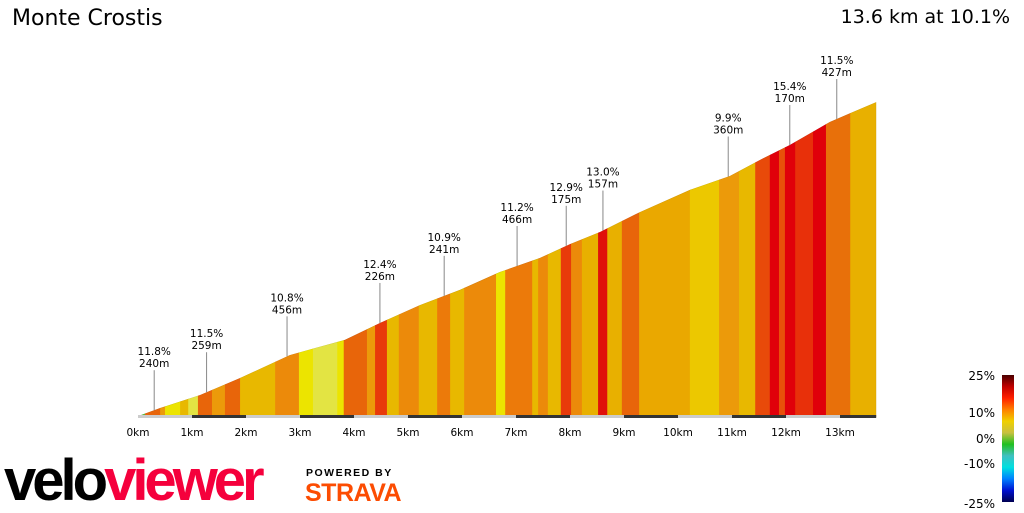  I want to click on strava-logo: STRAVA, so click(353, 493).